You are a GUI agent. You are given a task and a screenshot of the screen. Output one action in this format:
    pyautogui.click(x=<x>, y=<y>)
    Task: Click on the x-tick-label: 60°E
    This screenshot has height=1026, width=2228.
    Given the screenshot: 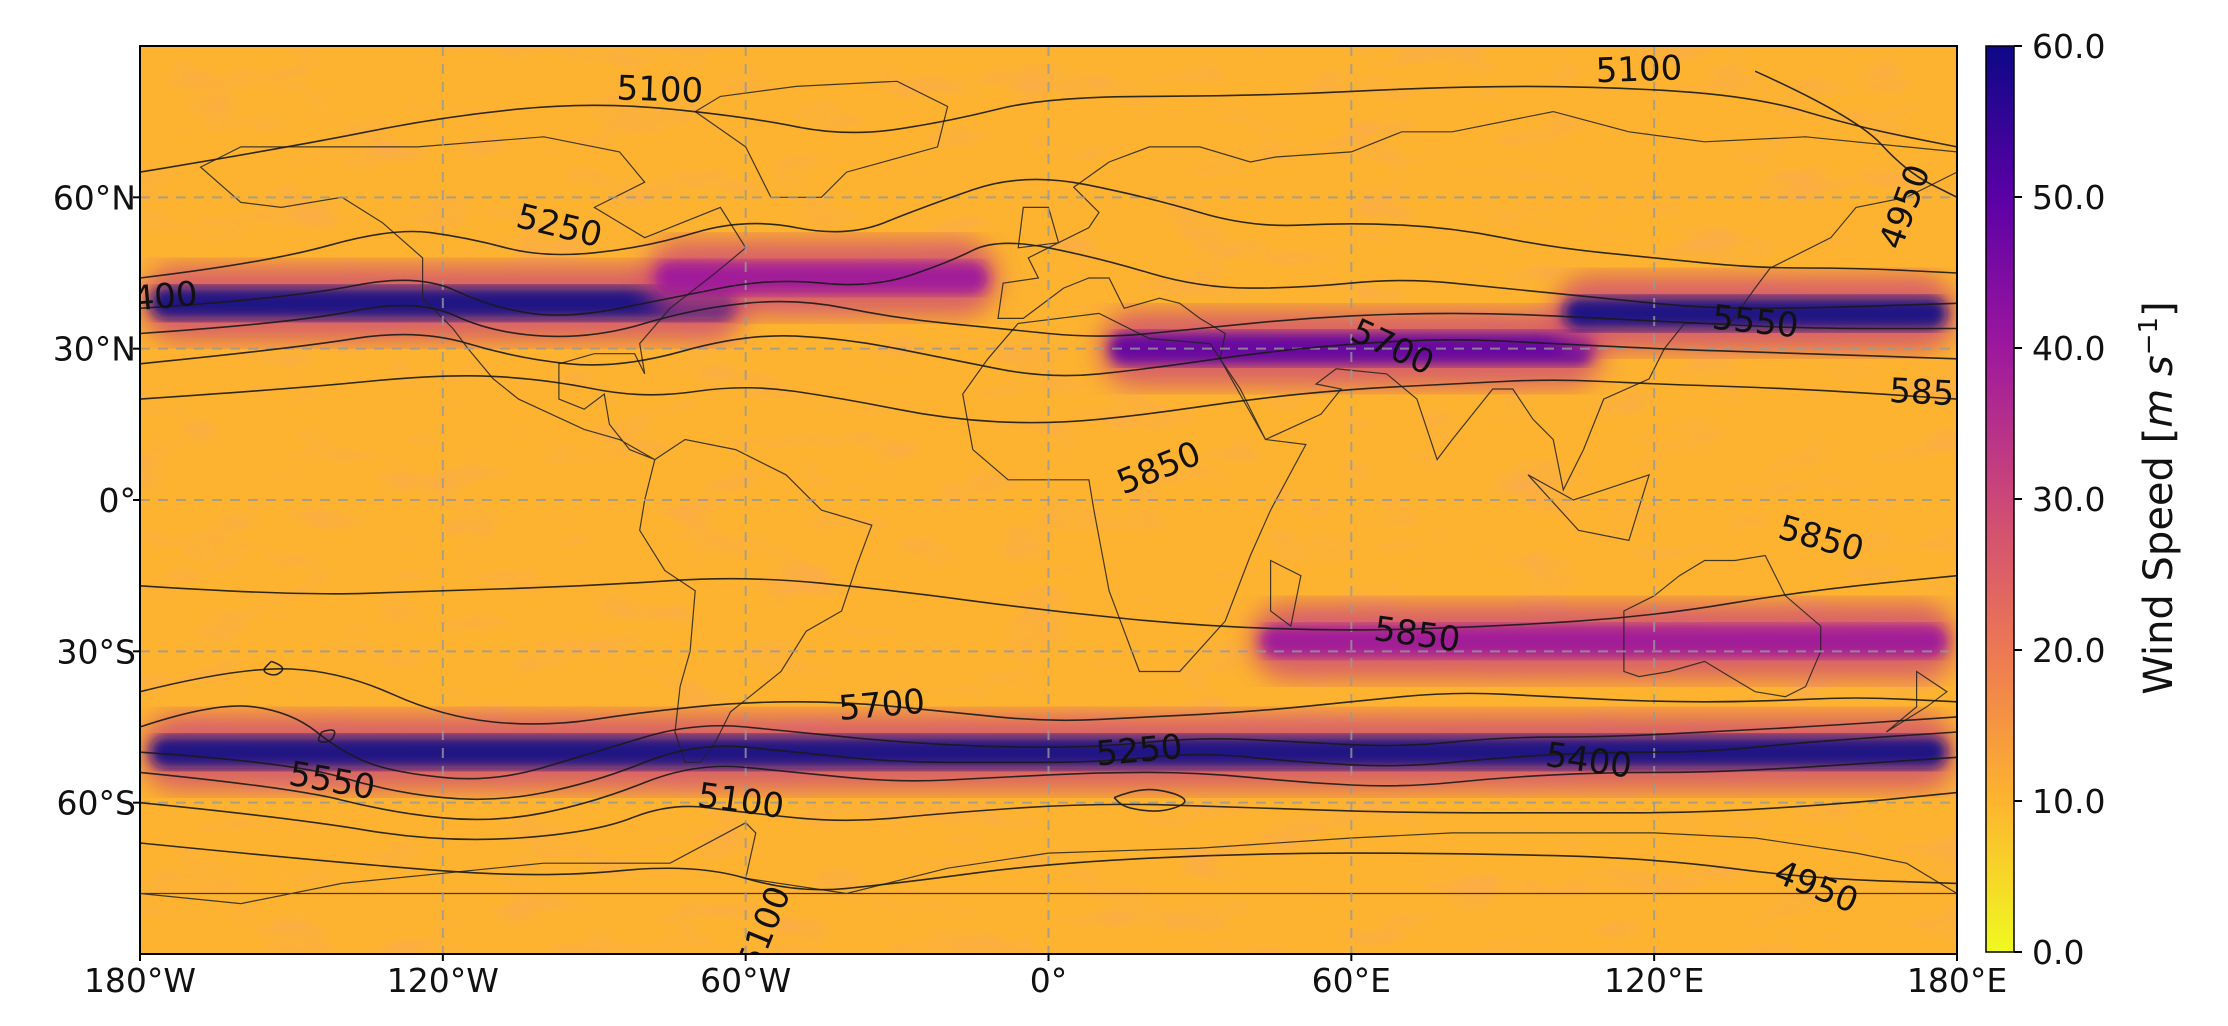 What is the action you would take?
    pyautogui.click(x=1351, y=980)
    